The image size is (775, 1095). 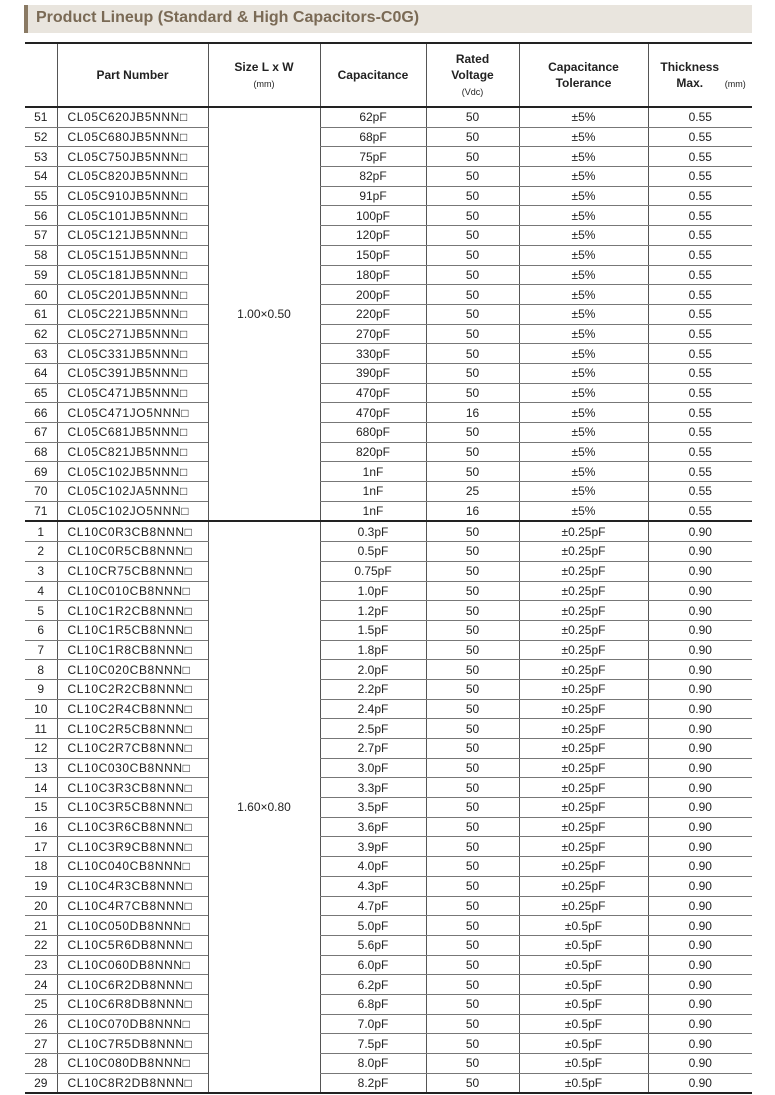 I want to click on table-row: 28 CL10C080DB8NNN□ 8.0pF 50 ±0.5pF 0.90, so click(x=388, y=1063).